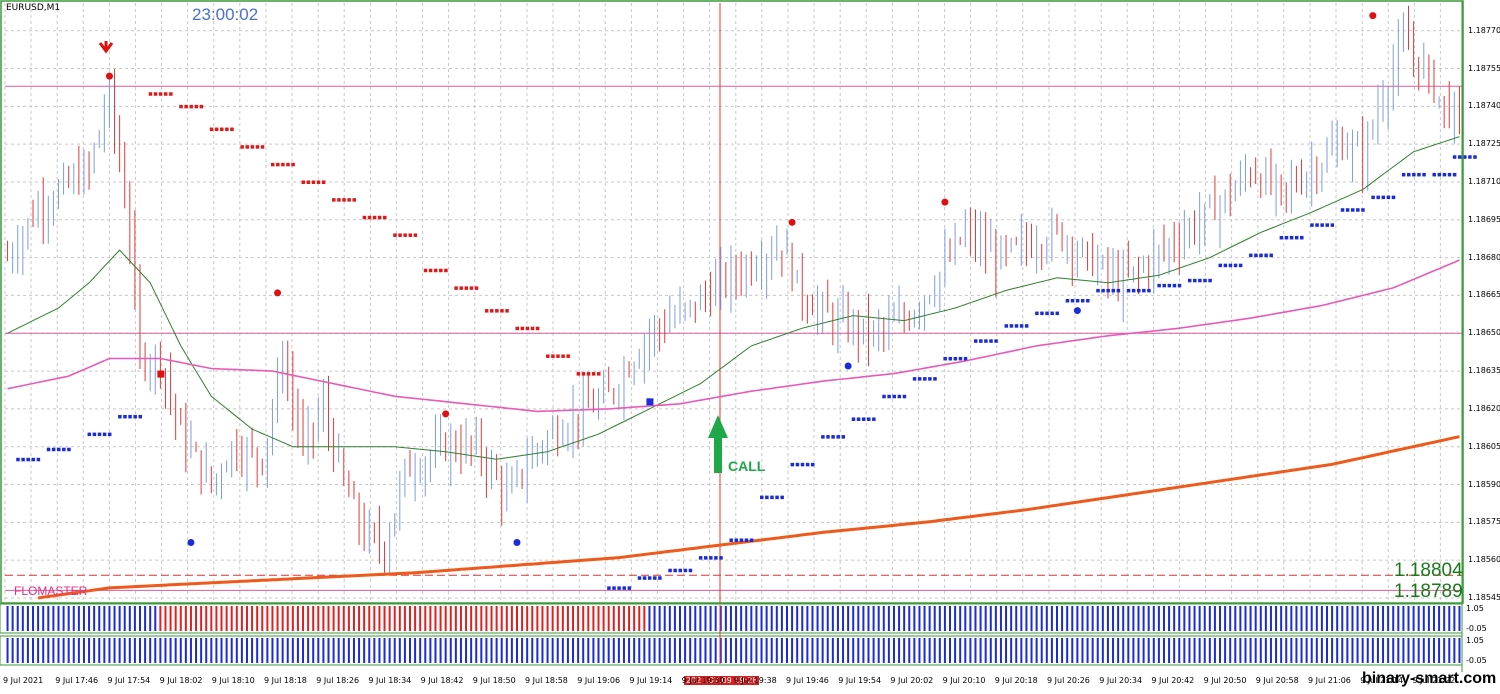 This screenshot has width=1500, height=694. Describe the element at coordinates (1476, 628) in the screenshot. I see `sub1-min-label: -0.05` at that location.